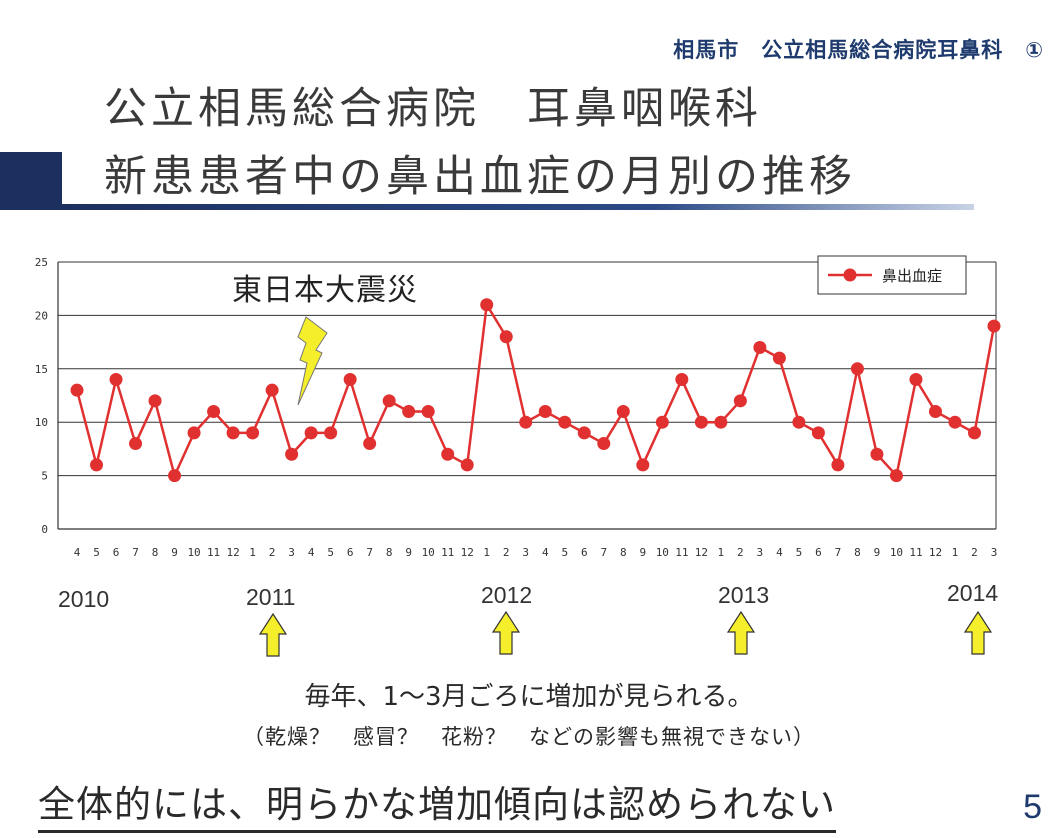 Image resolution: width=1058 pixels, height=838 pixels. I want to click on header-tag: 相馬市 公立相馬総合病院耳鼻科 ①, so click(858, 50).